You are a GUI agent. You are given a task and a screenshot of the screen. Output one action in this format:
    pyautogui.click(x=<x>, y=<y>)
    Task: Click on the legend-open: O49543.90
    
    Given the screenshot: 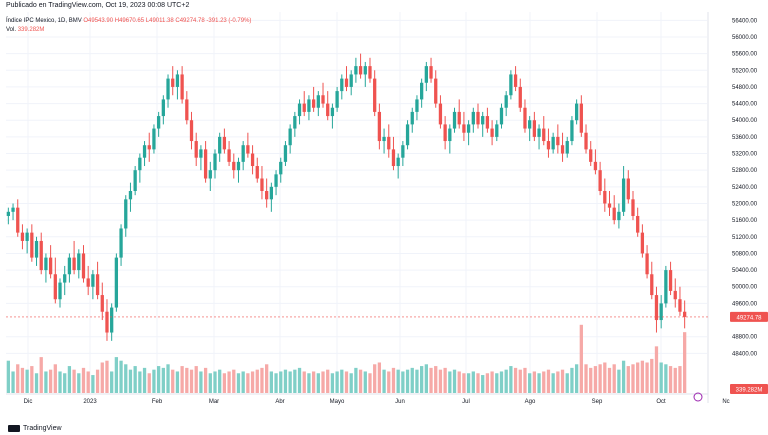 What is the action you would take?
    pyautogui.click(x=98, y=21)
    